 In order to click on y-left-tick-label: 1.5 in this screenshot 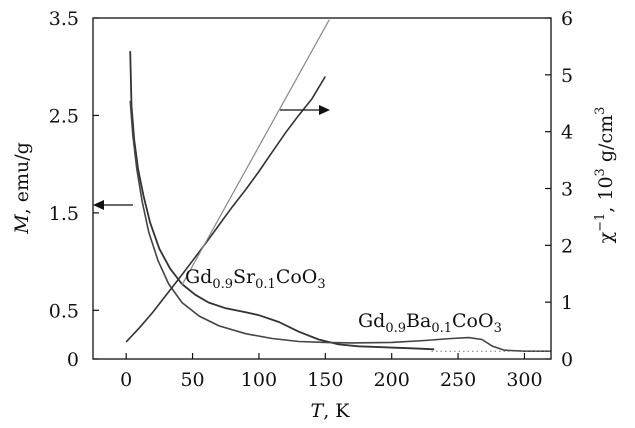, I will do `click(64, 214)`.